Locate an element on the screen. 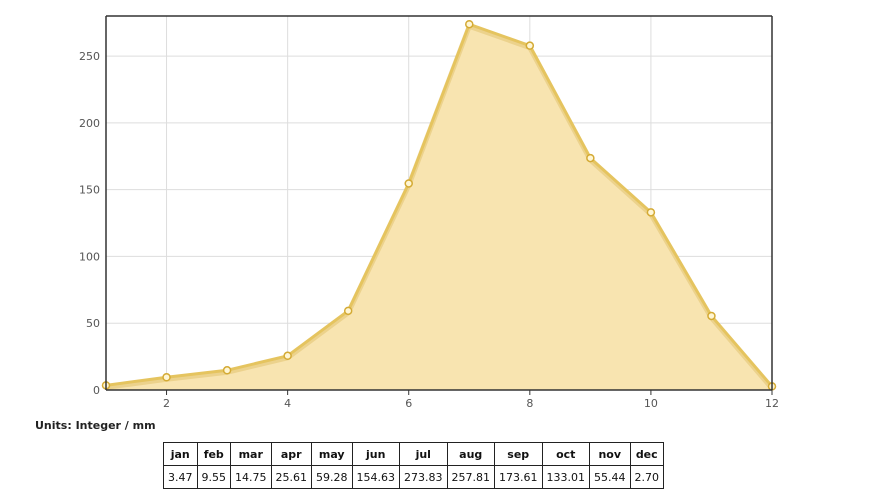 The height and width of the screenshot is (497, 880). table-header-cell: nov is located at coordinates (610, 454).